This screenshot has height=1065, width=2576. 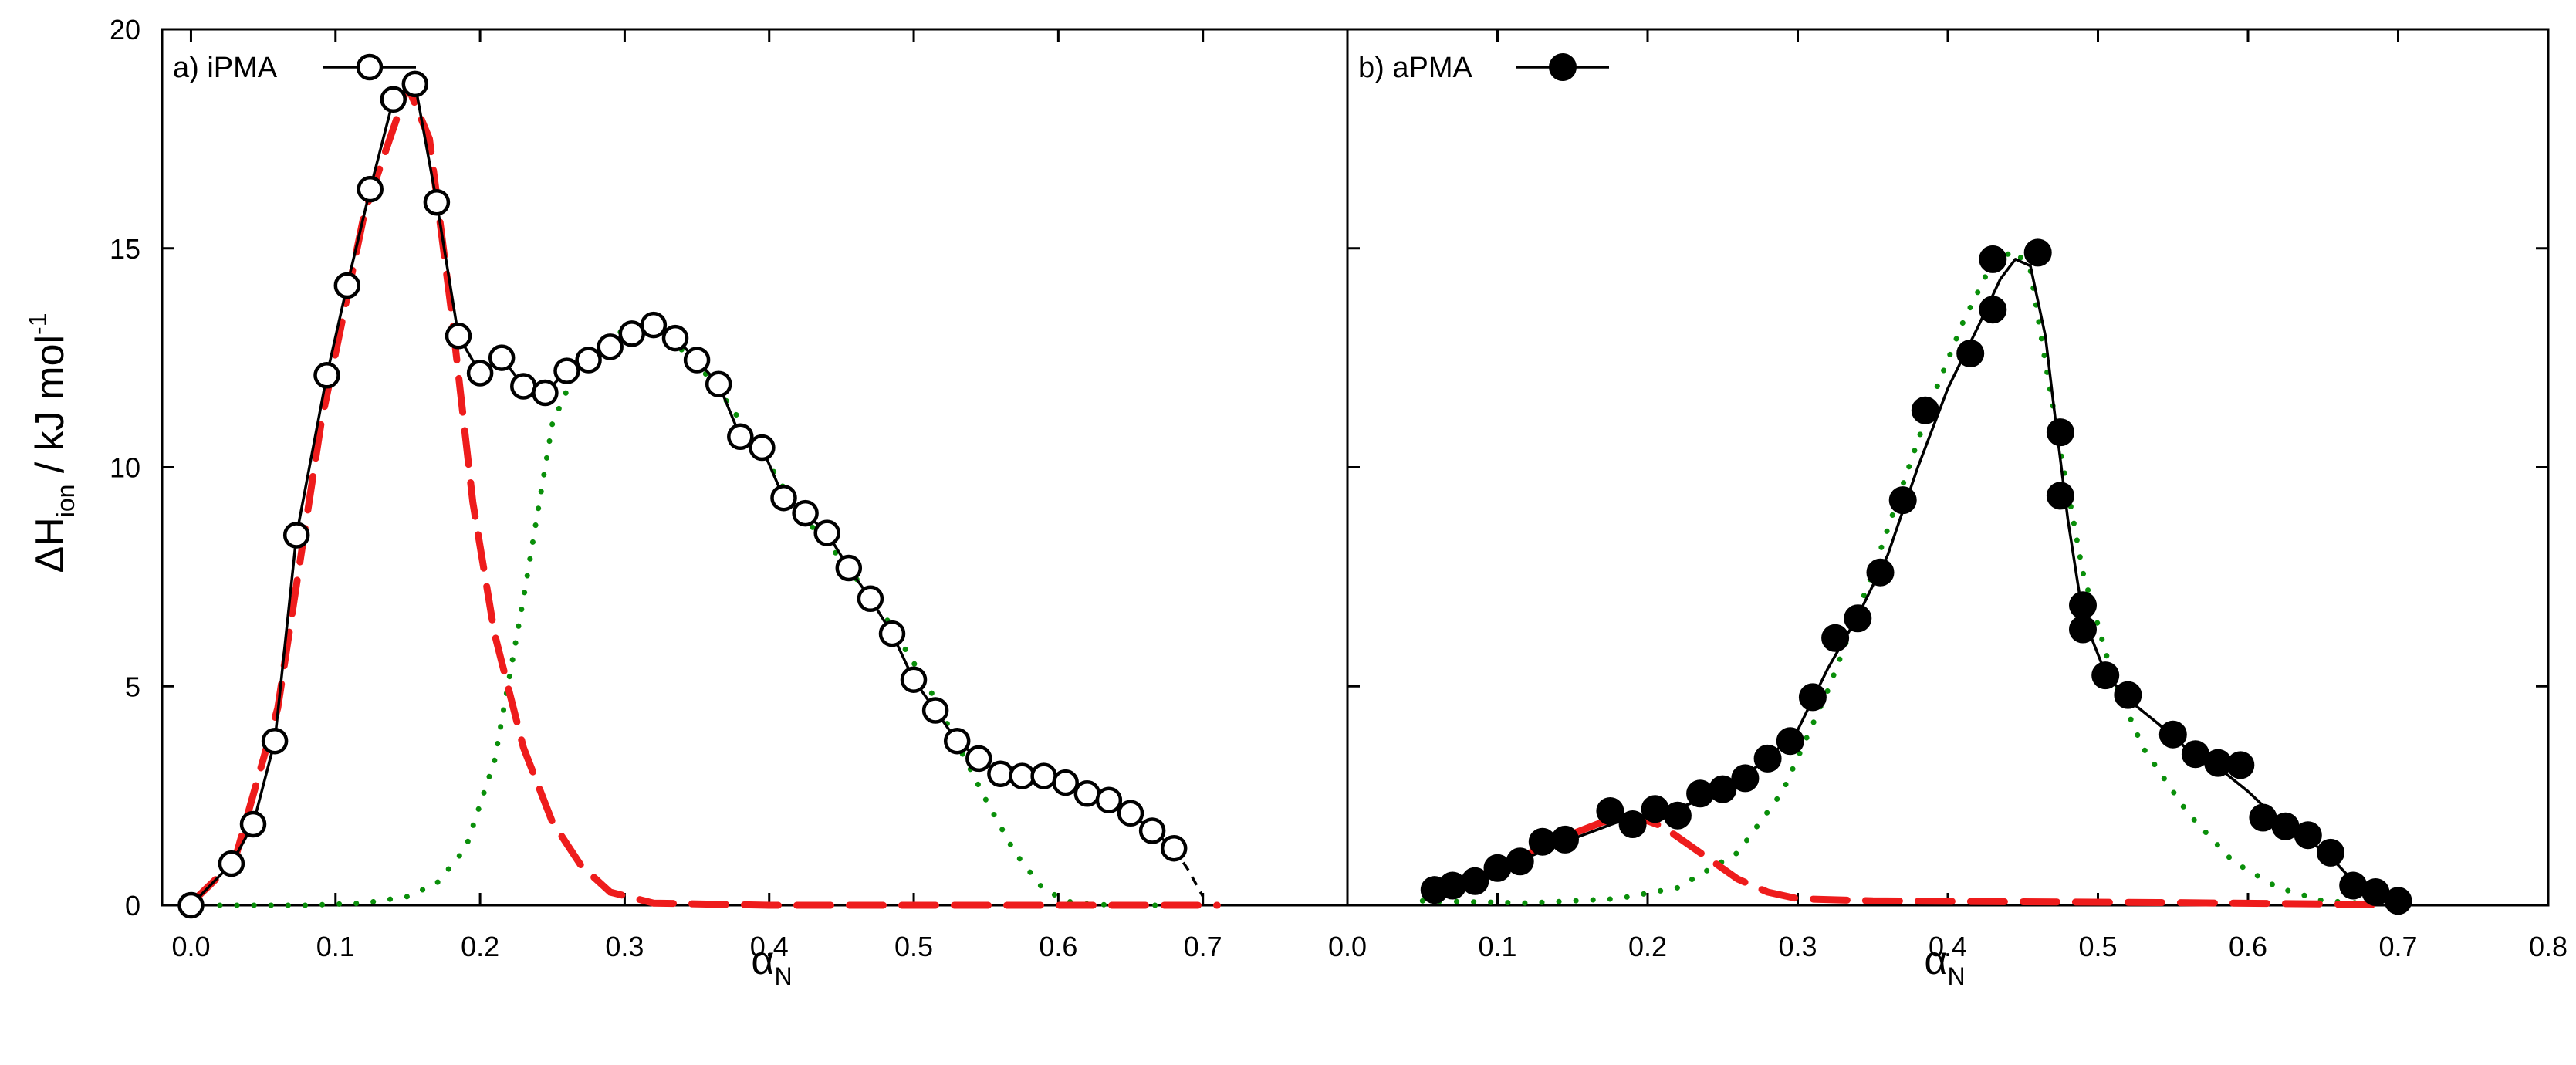 I want to click on x-tick-label-b: 0.8, so click(x=2548, y=946).